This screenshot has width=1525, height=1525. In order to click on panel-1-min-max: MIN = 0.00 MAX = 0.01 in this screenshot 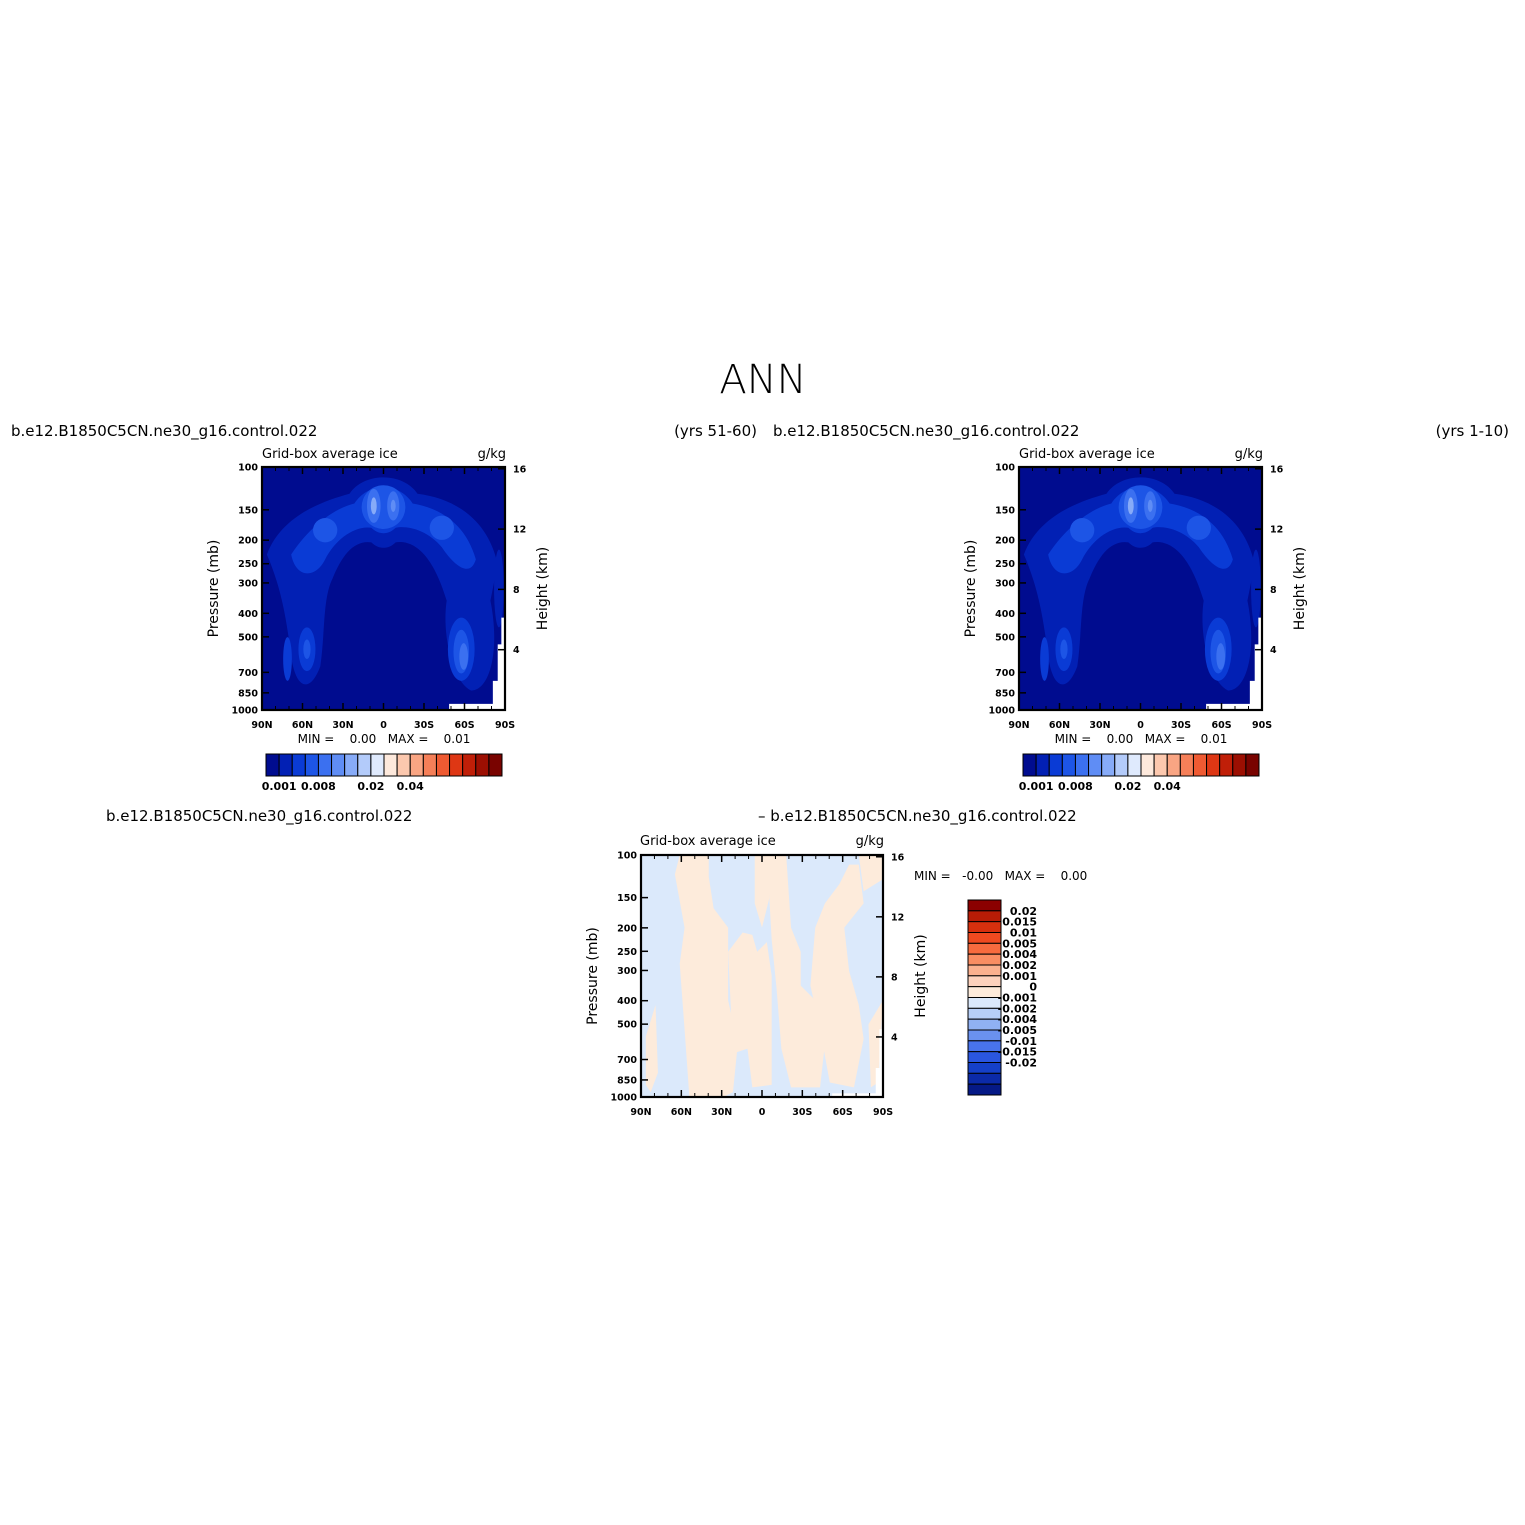, I will do `click(384, 739)`.